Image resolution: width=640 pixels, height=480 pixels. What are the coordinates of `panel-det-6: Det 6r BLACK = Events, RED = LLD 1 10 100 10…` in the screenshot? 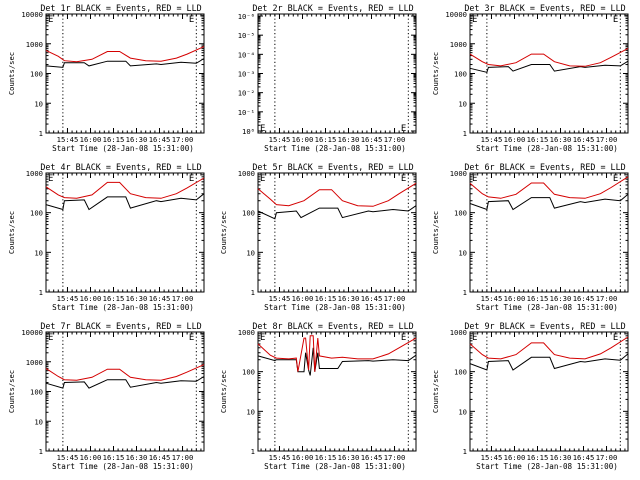 It's located at (530, 237).